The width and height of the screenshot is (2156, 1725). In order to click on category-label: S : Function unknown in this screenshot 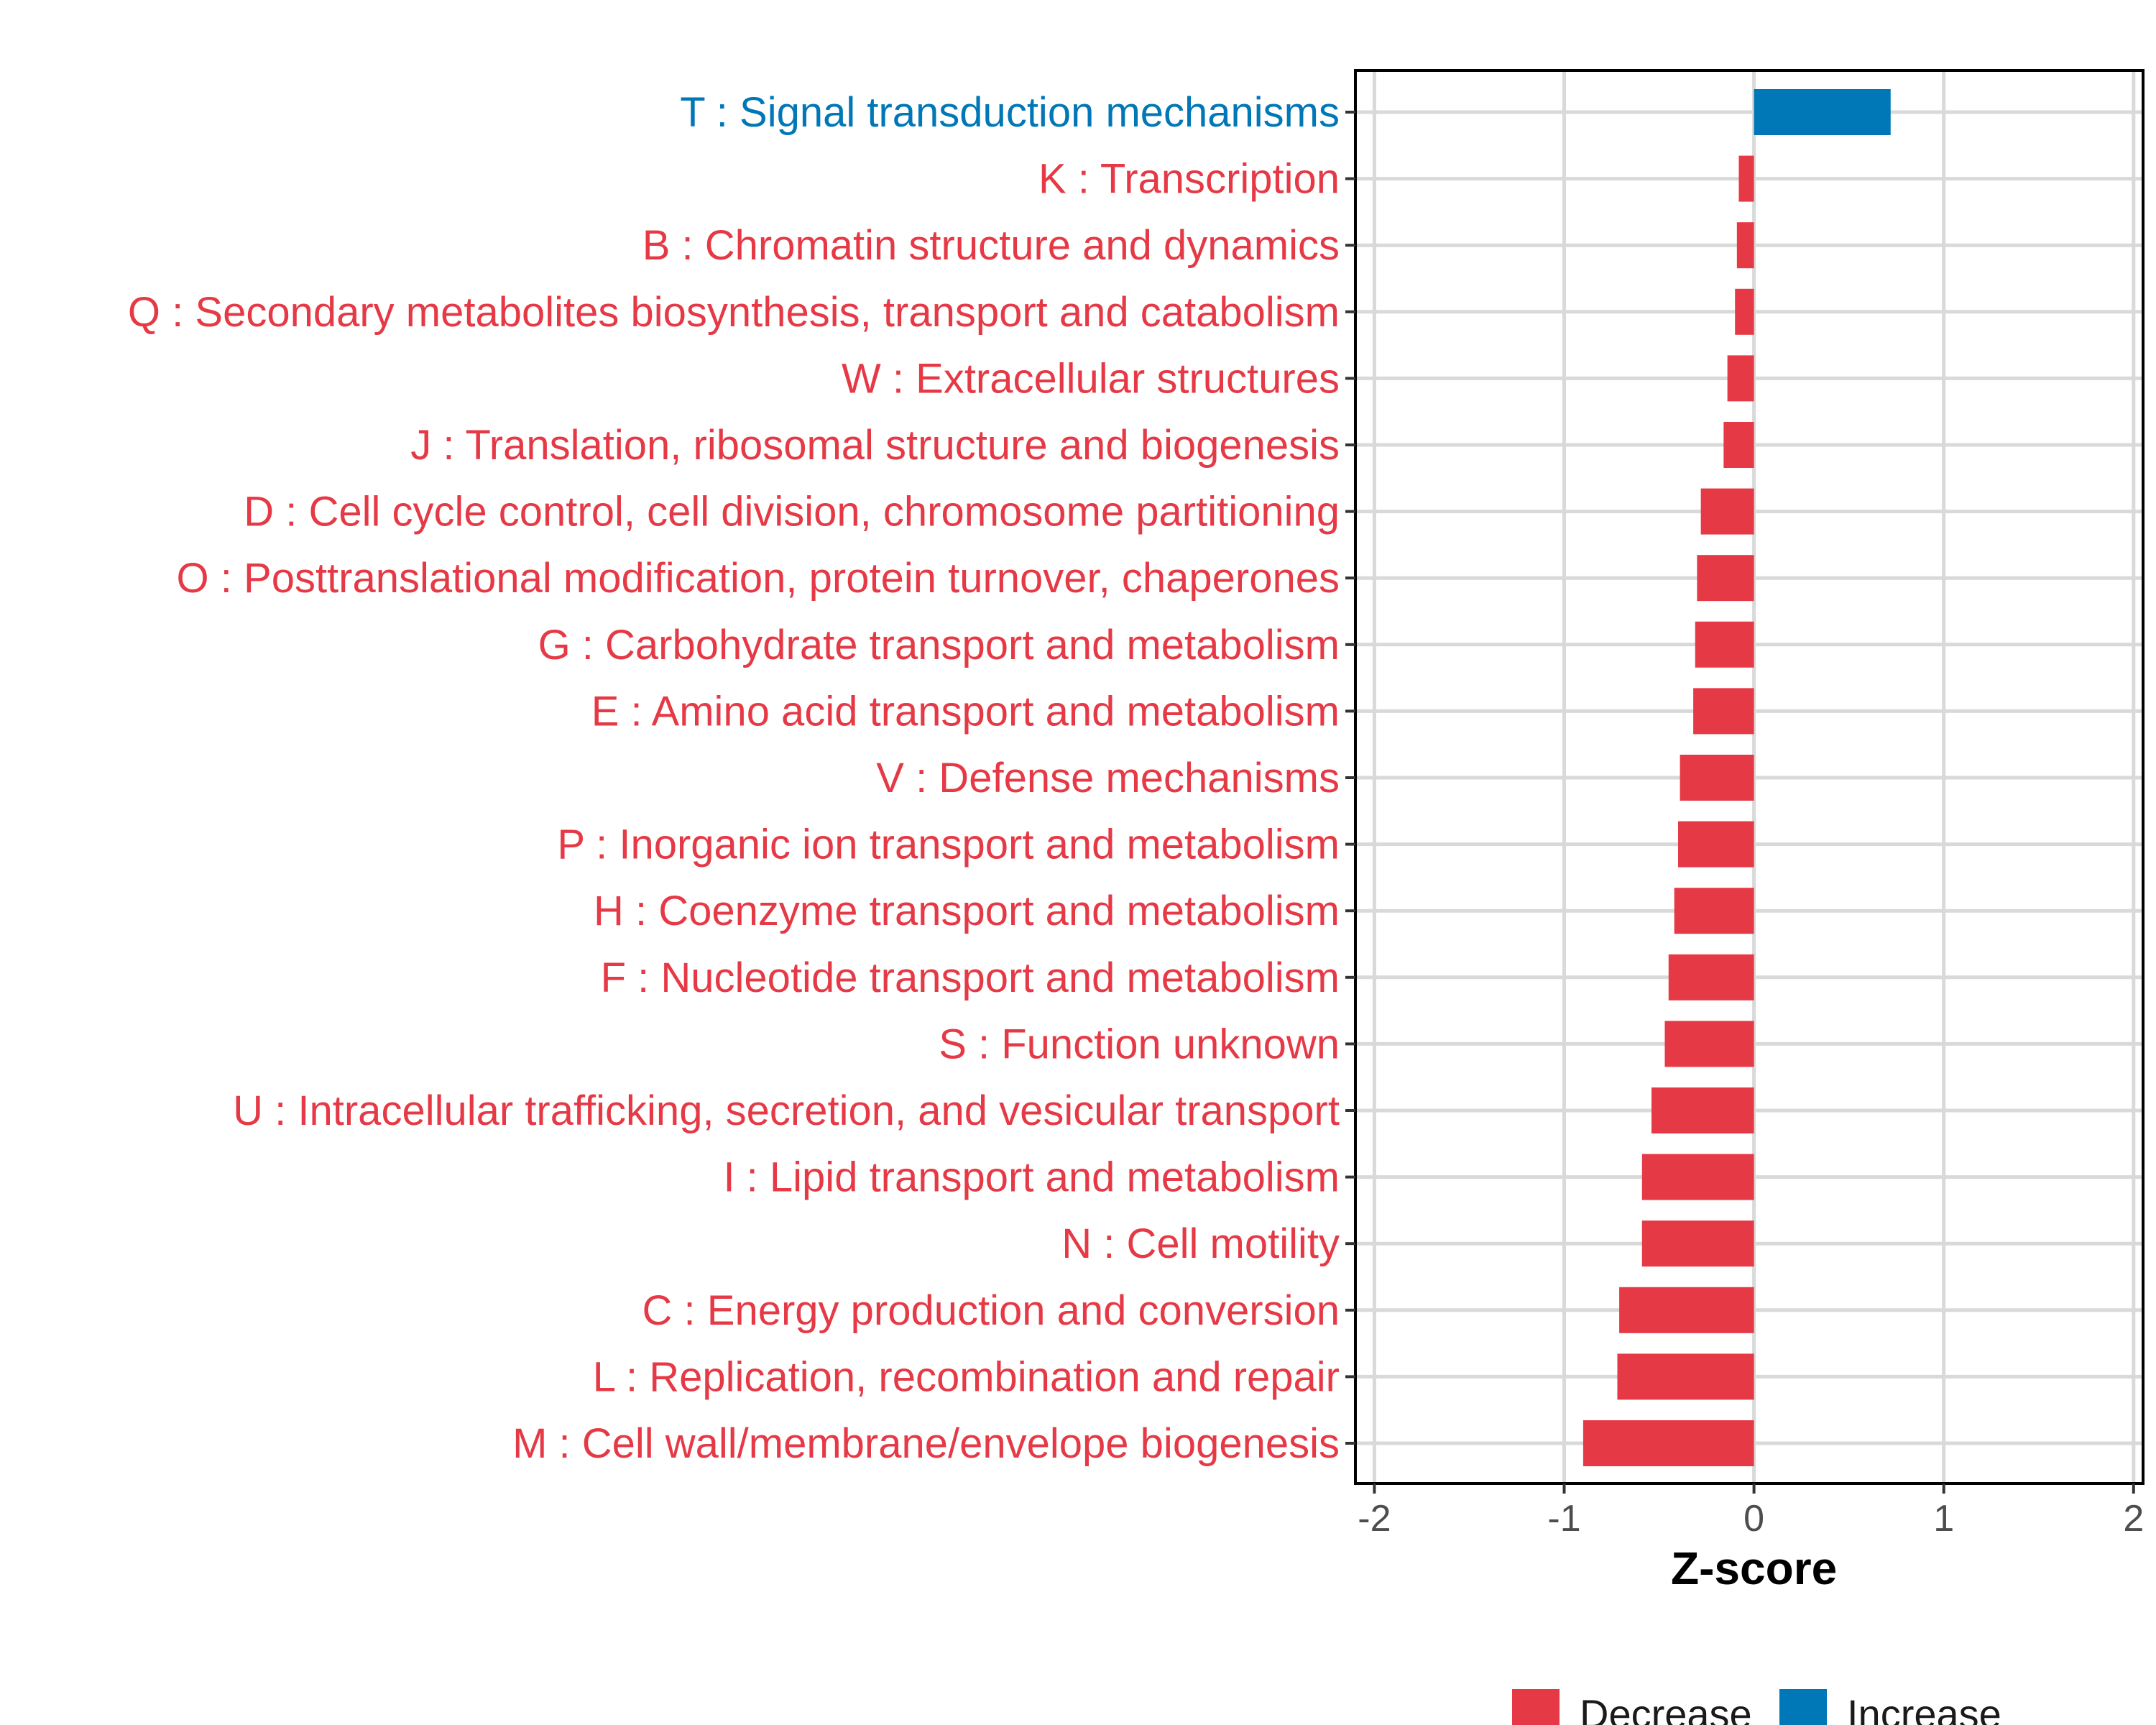, I will do `click(1139, 1044)`.